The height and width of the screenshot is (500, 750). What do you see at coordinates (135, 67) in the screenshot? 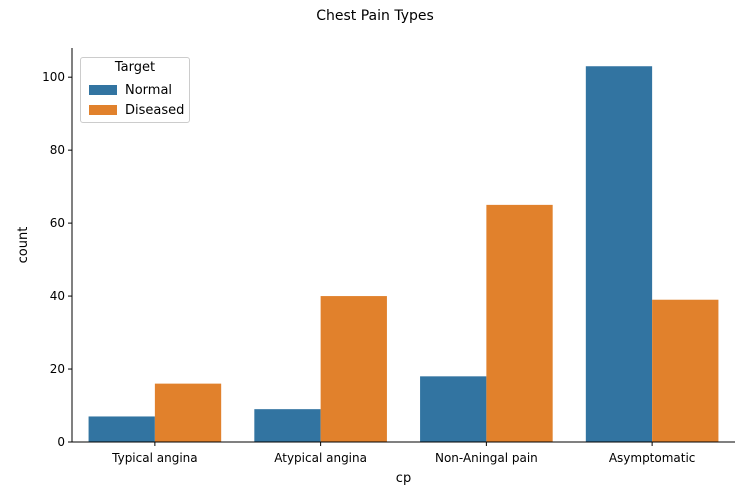
I see `legend-title: Target` at bounding box center [135, 67].